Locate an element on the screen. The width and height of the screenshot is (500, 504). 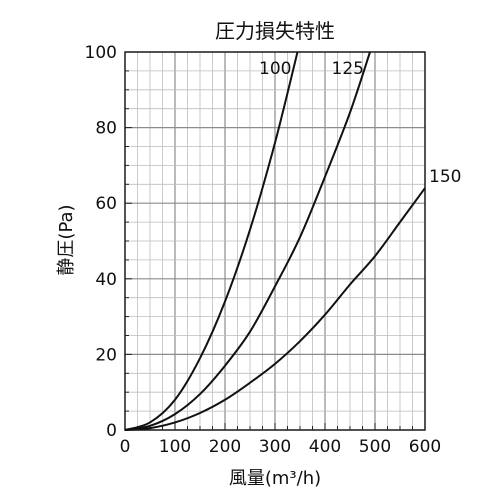
series-label-150: 150 is located at coordinates (445, 177).